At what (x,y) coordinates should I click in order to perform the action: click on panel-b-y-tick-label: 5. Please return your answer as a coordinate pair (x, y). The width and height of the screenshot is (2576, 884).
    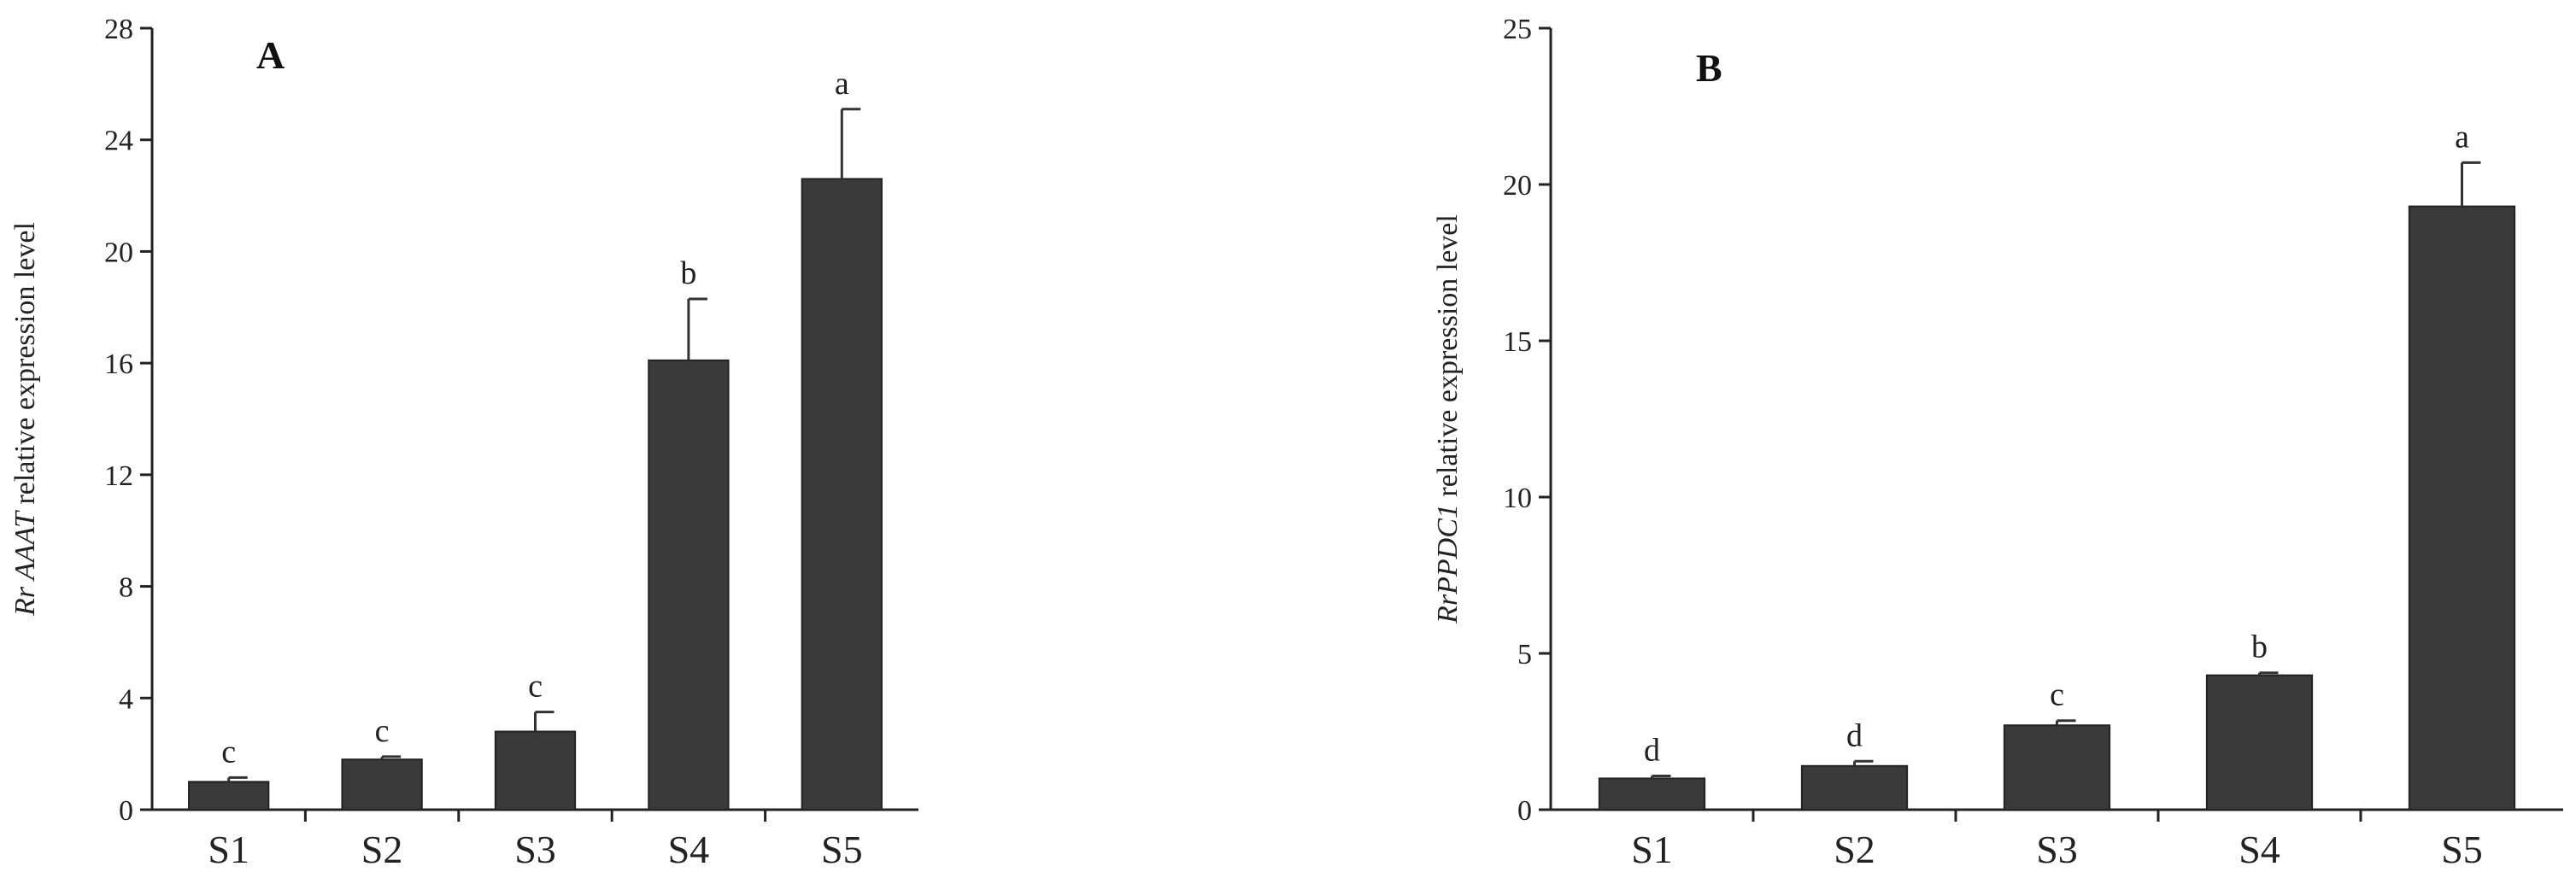
    Looking at the image, I should click on (1524, 654).